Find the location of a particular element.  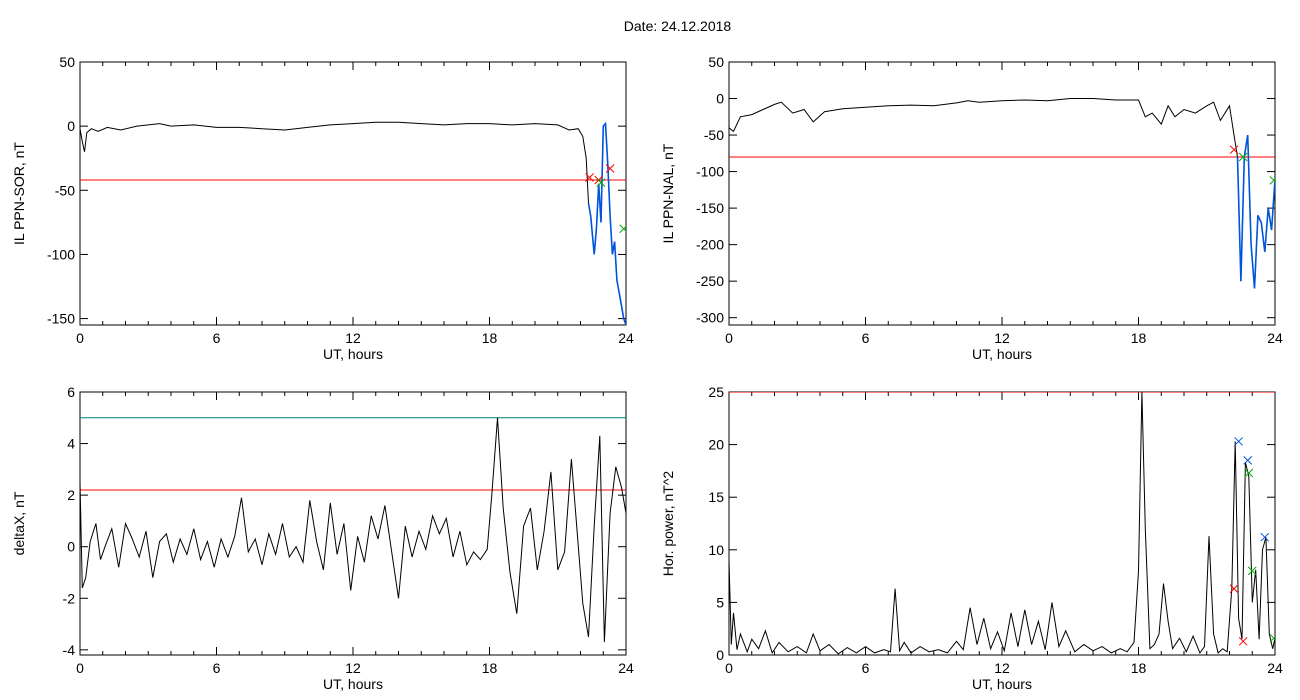

y-axis-label: Hor. power, nT^2 is located at coordinates (668, 524).